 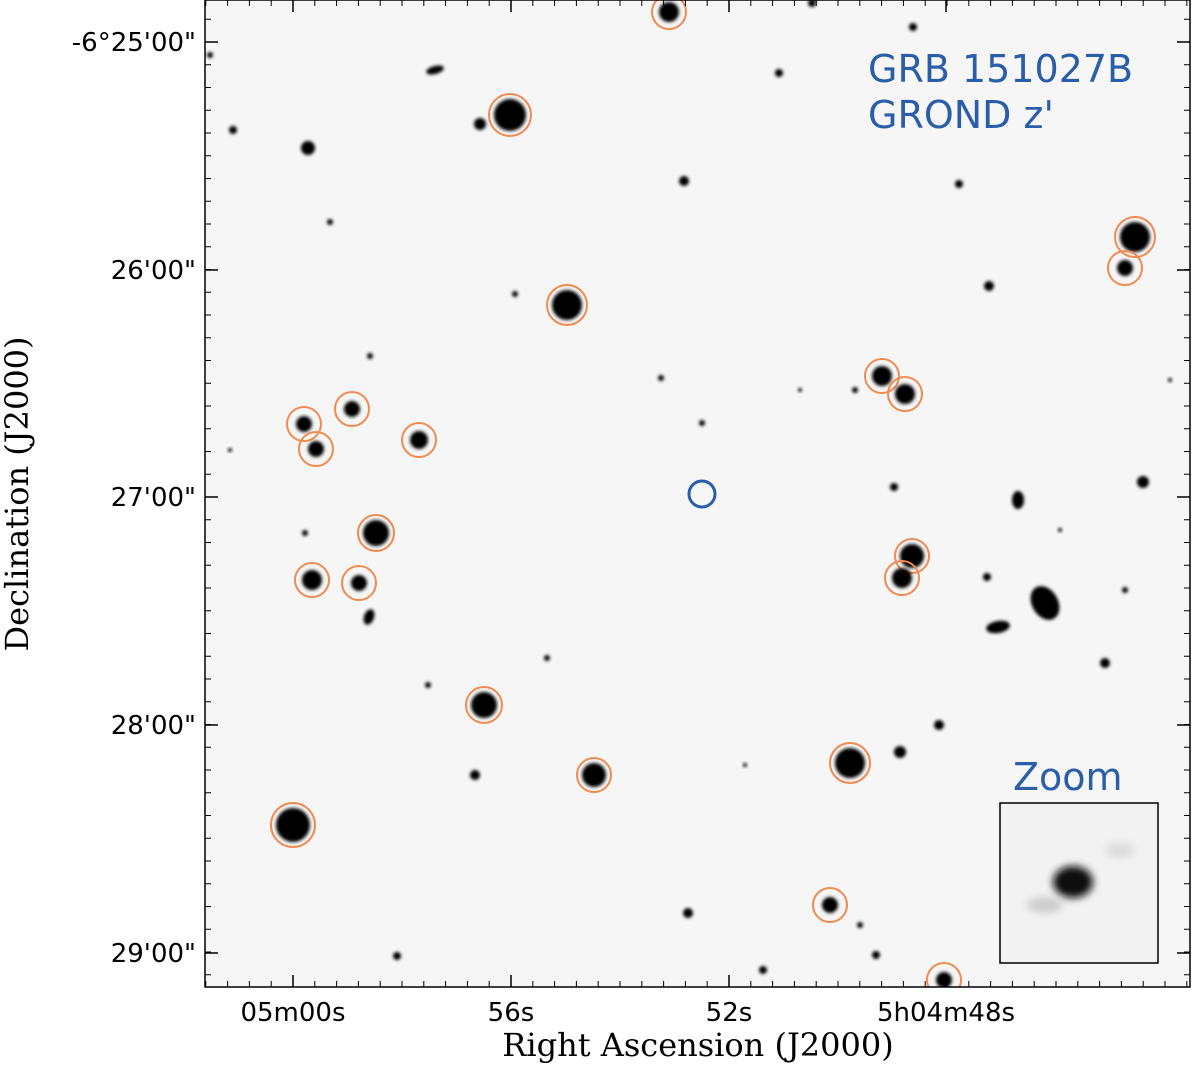 What do you see at coordinates (153, 726) in the screenshot?
I see `y-tick-label: 28'00"` at bounding box center [153, 726].